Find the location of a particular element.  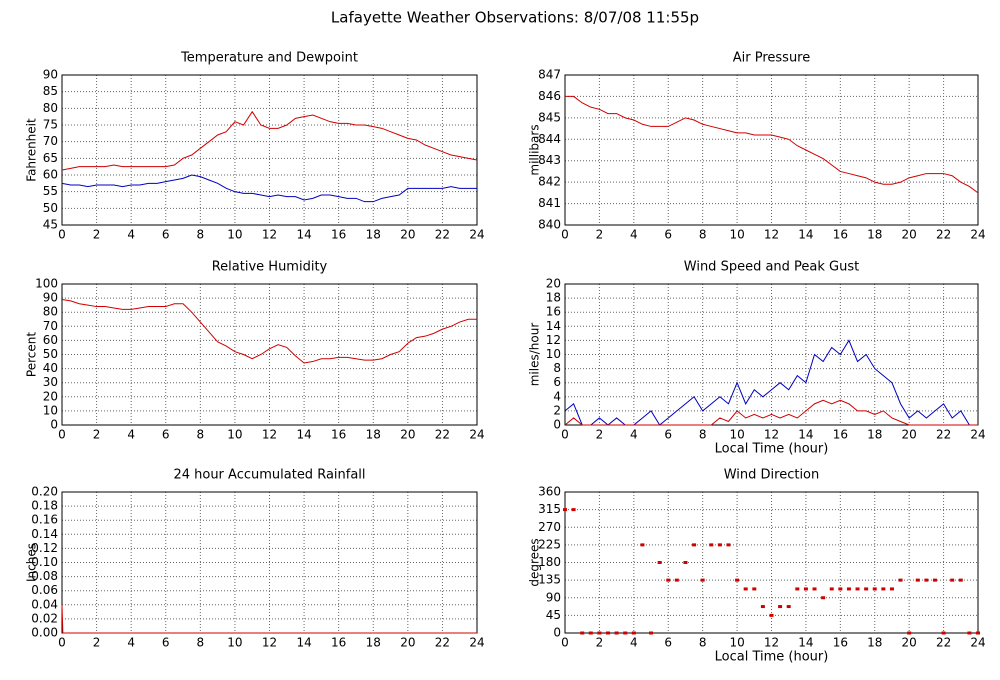

y-tick-label: 847 is located at coordinates (549, 75).